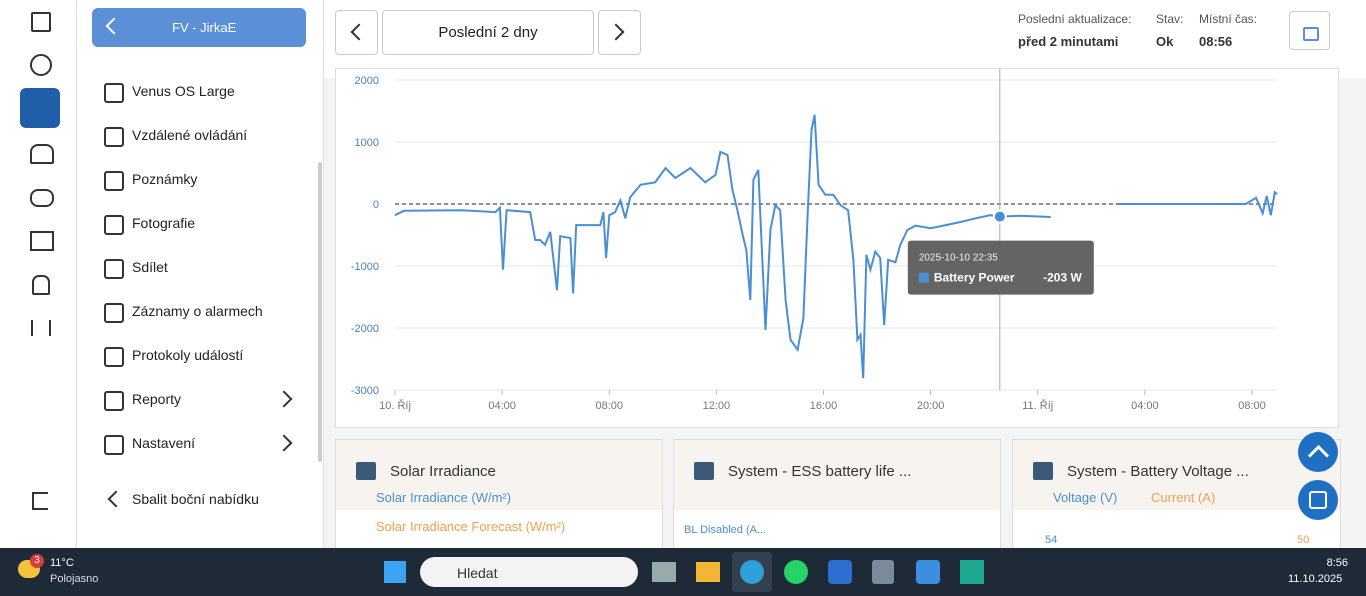 The image size is (1366, 596). Describe the element at coordinates (395, 572) in the screenshot. I see `start-button` at that location.